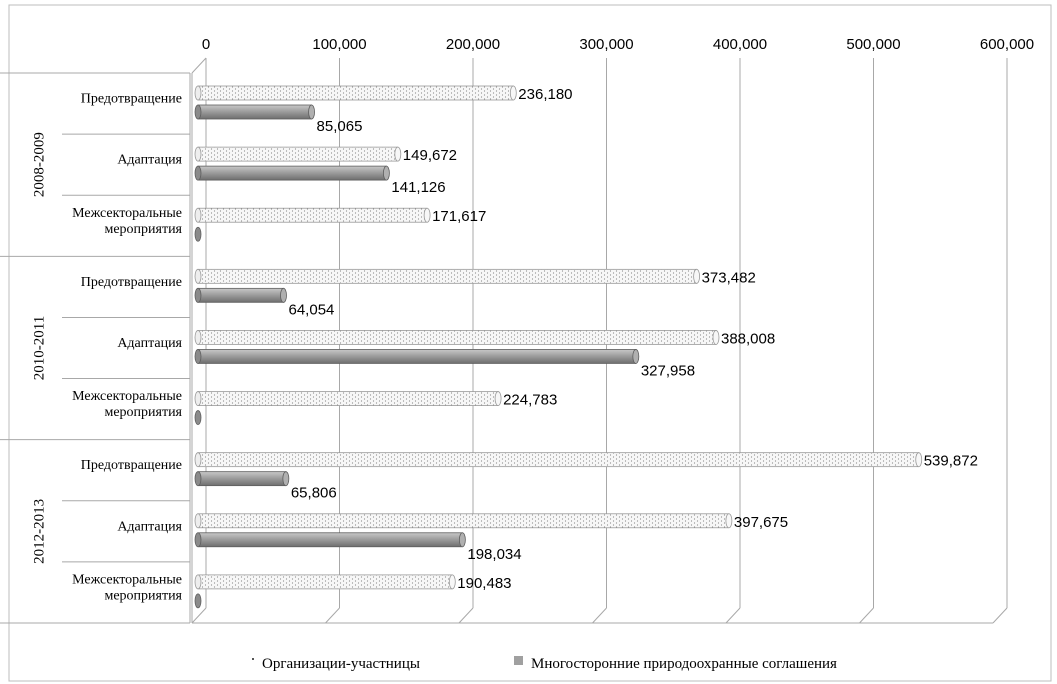 The image size is (1057, 684). I want to click on data-label: 198,034, so click(494, 554).